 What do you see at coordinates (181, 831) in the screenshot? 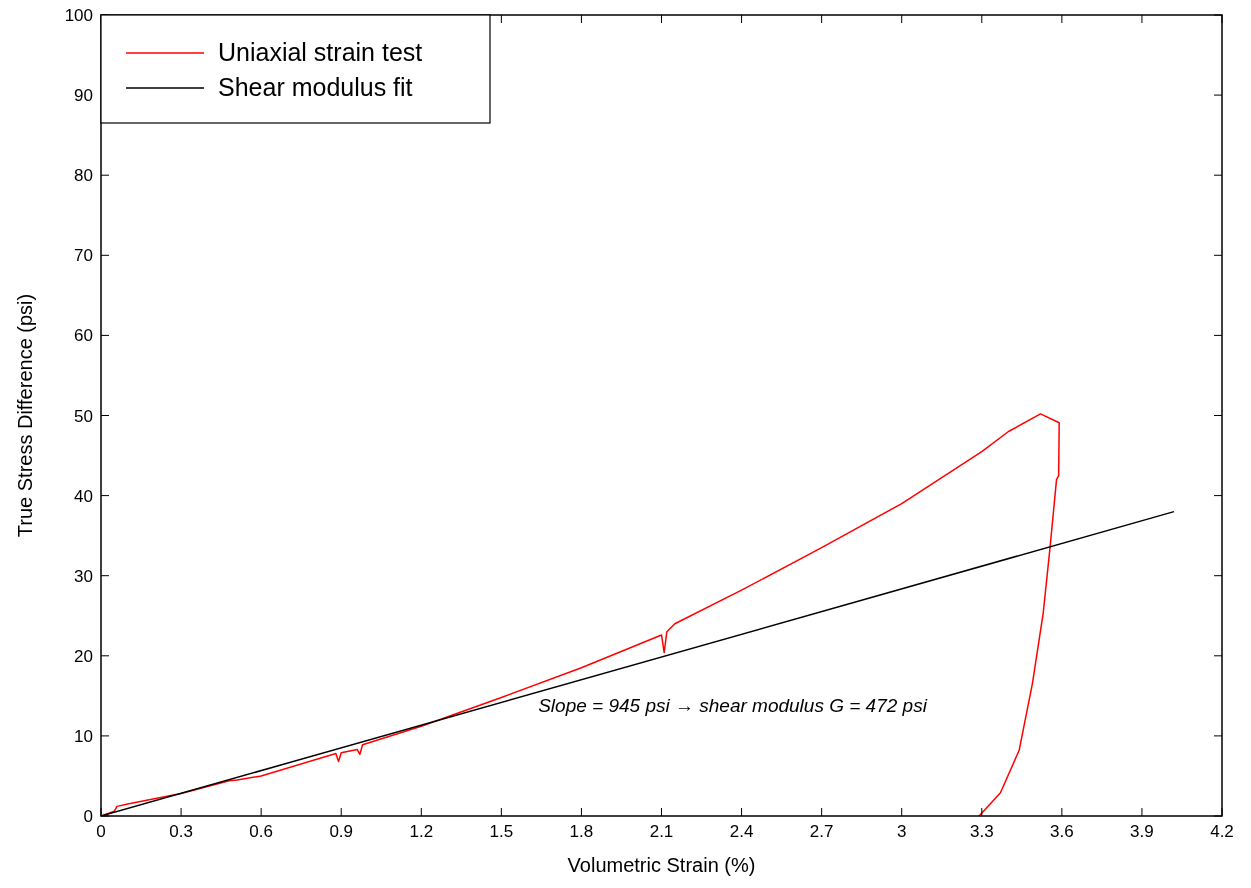
I see `x-tick-label: 0.3` at bounding box center [181, 831].